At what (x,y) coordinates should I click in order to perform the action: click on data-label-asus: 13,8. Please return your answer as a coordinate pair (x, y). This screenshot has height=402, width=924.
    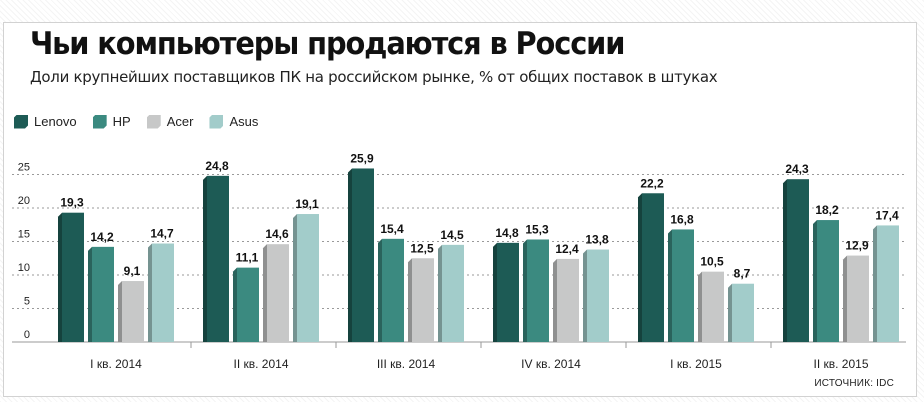
    Looking at the image, I should click on (597, 240).